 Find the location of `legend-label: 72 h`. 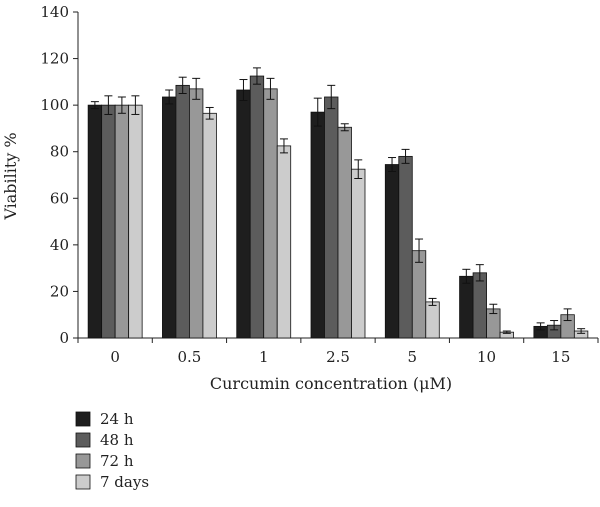

legend-label: 72 h is located at coordinates (117, 461).